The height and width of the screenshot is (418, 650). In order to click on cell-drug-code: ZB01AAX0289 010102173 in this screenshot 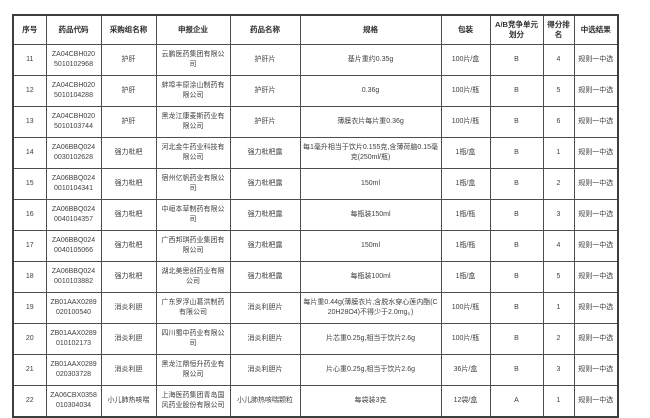, I will do `click(73, 339)`.